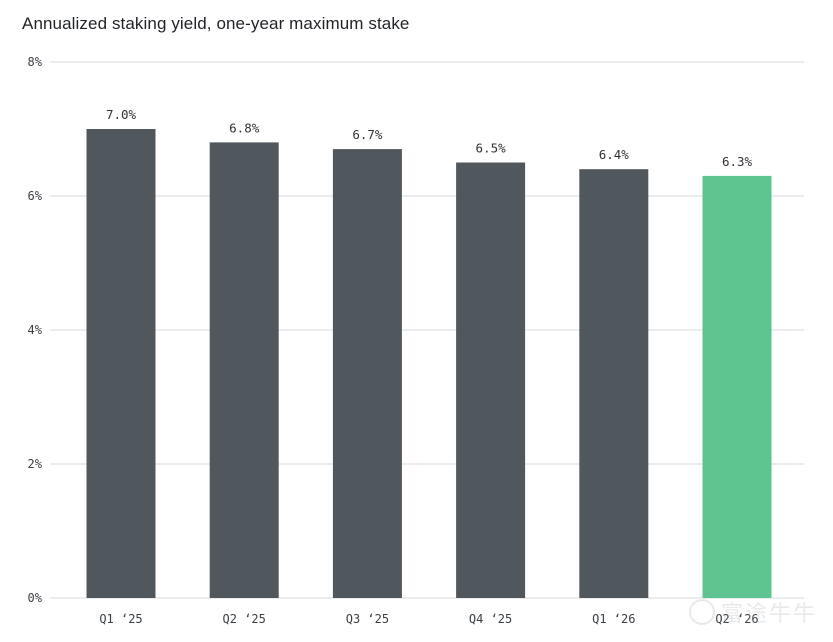  I want to click on data-label: 6.7%, so click(367, 134).